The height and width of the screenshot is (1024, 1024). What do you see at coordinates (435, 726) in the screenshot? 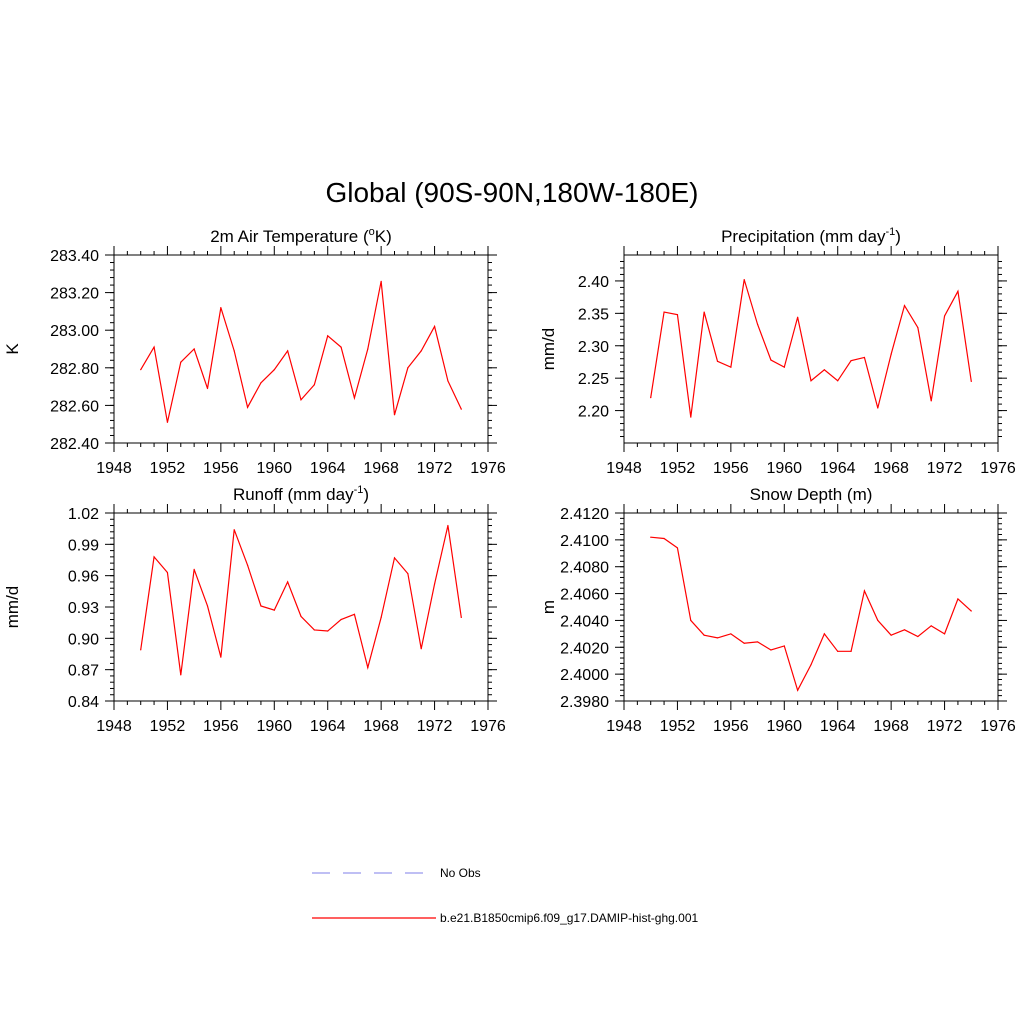
I see `x-tick-label: 1972` at bounding box center [435, 726].